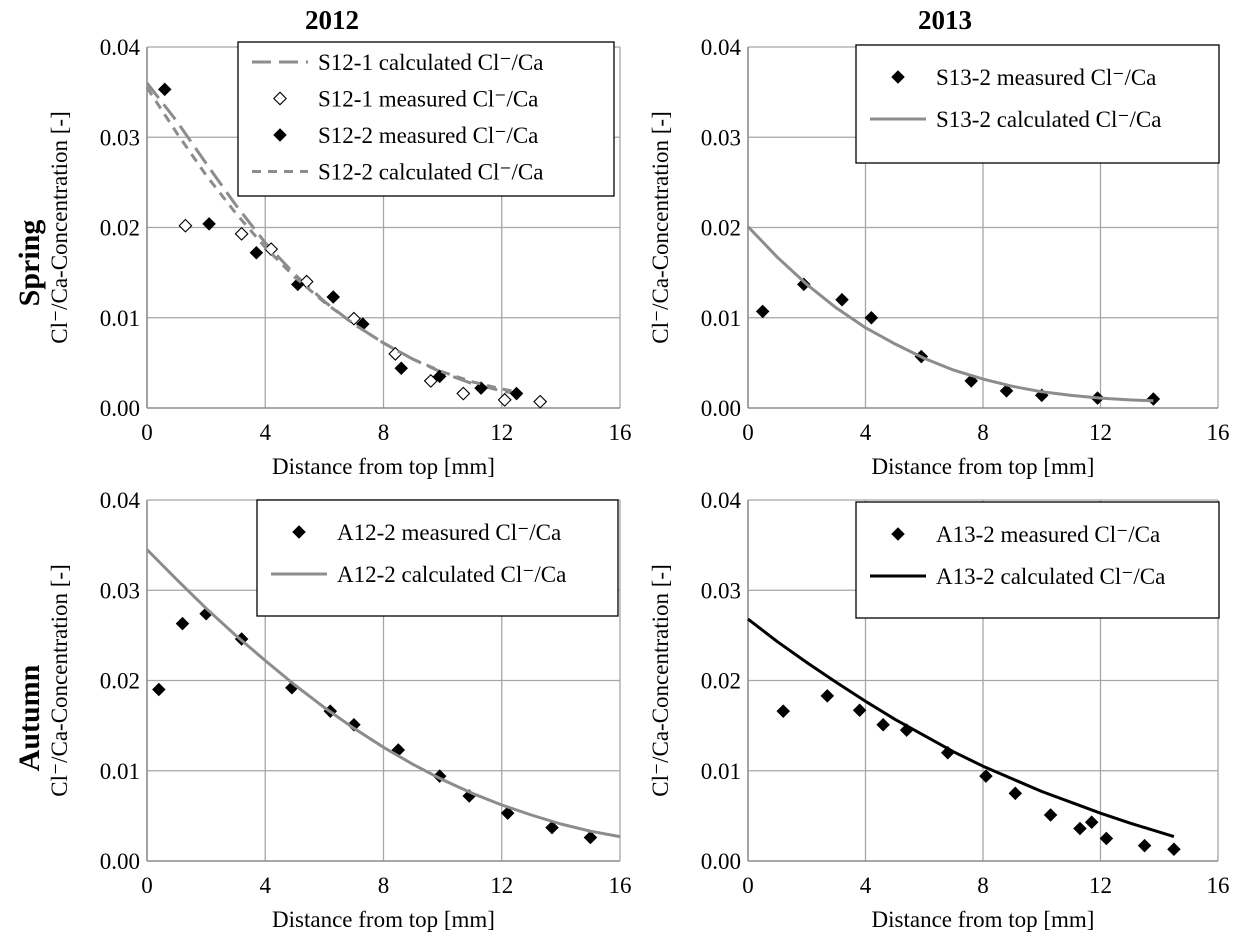 This screenshot has width=1244, height=947. Describe the element at coordinates (29, 263) in the screenshot. I see `row-label-spring: Spring` at that location.